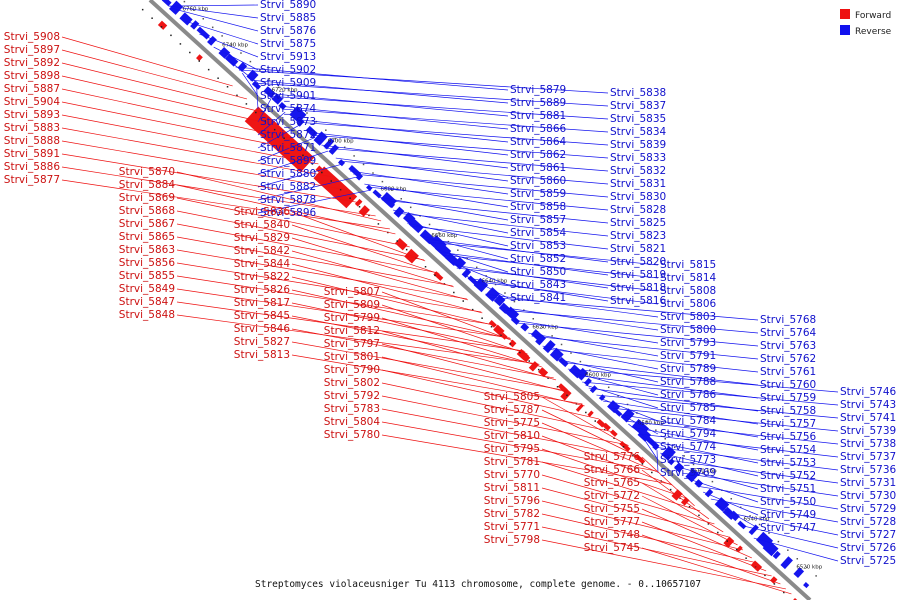 This screenshot has height=604, width=900. I want to click on axis-tick-label: 6700 kbp, so click(341, 142).